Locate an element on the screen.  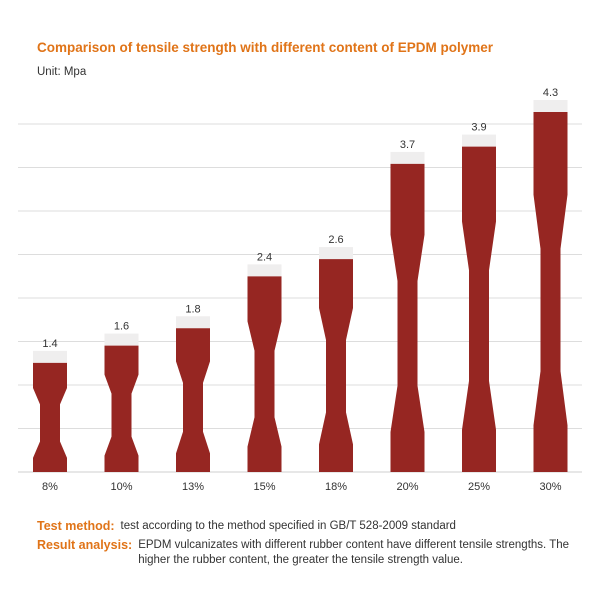
bar: 3.7 is located at coordinates (407, 305).